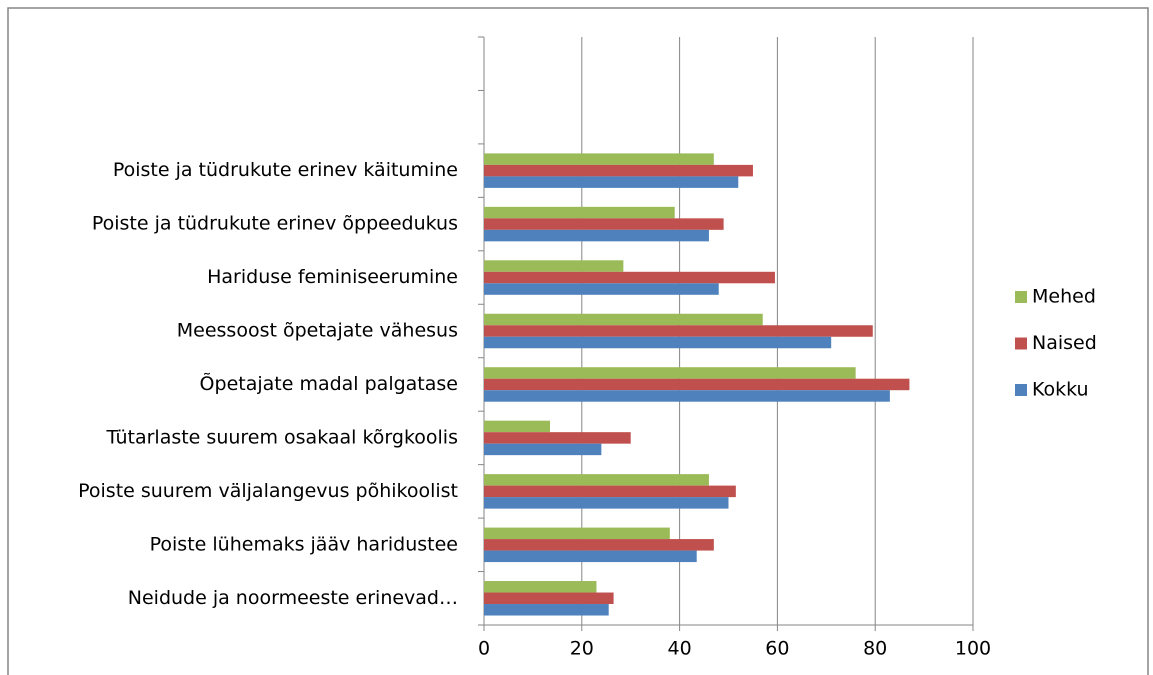 Image resolution: width=1153 pixels, height=675 pixels. I want to click on legend-label: Naised, so click(1064, 343).